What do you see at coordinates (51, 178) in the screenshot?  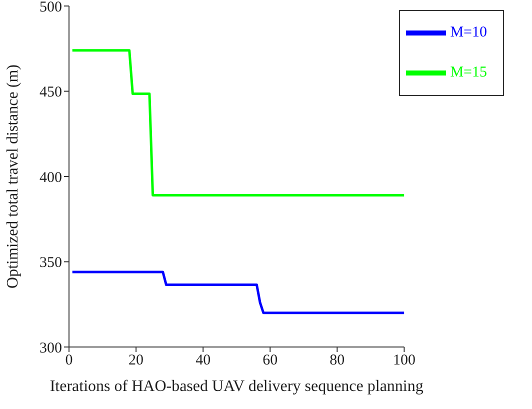 I see `y-tick-label: 400` at bounding box center [51, 178].